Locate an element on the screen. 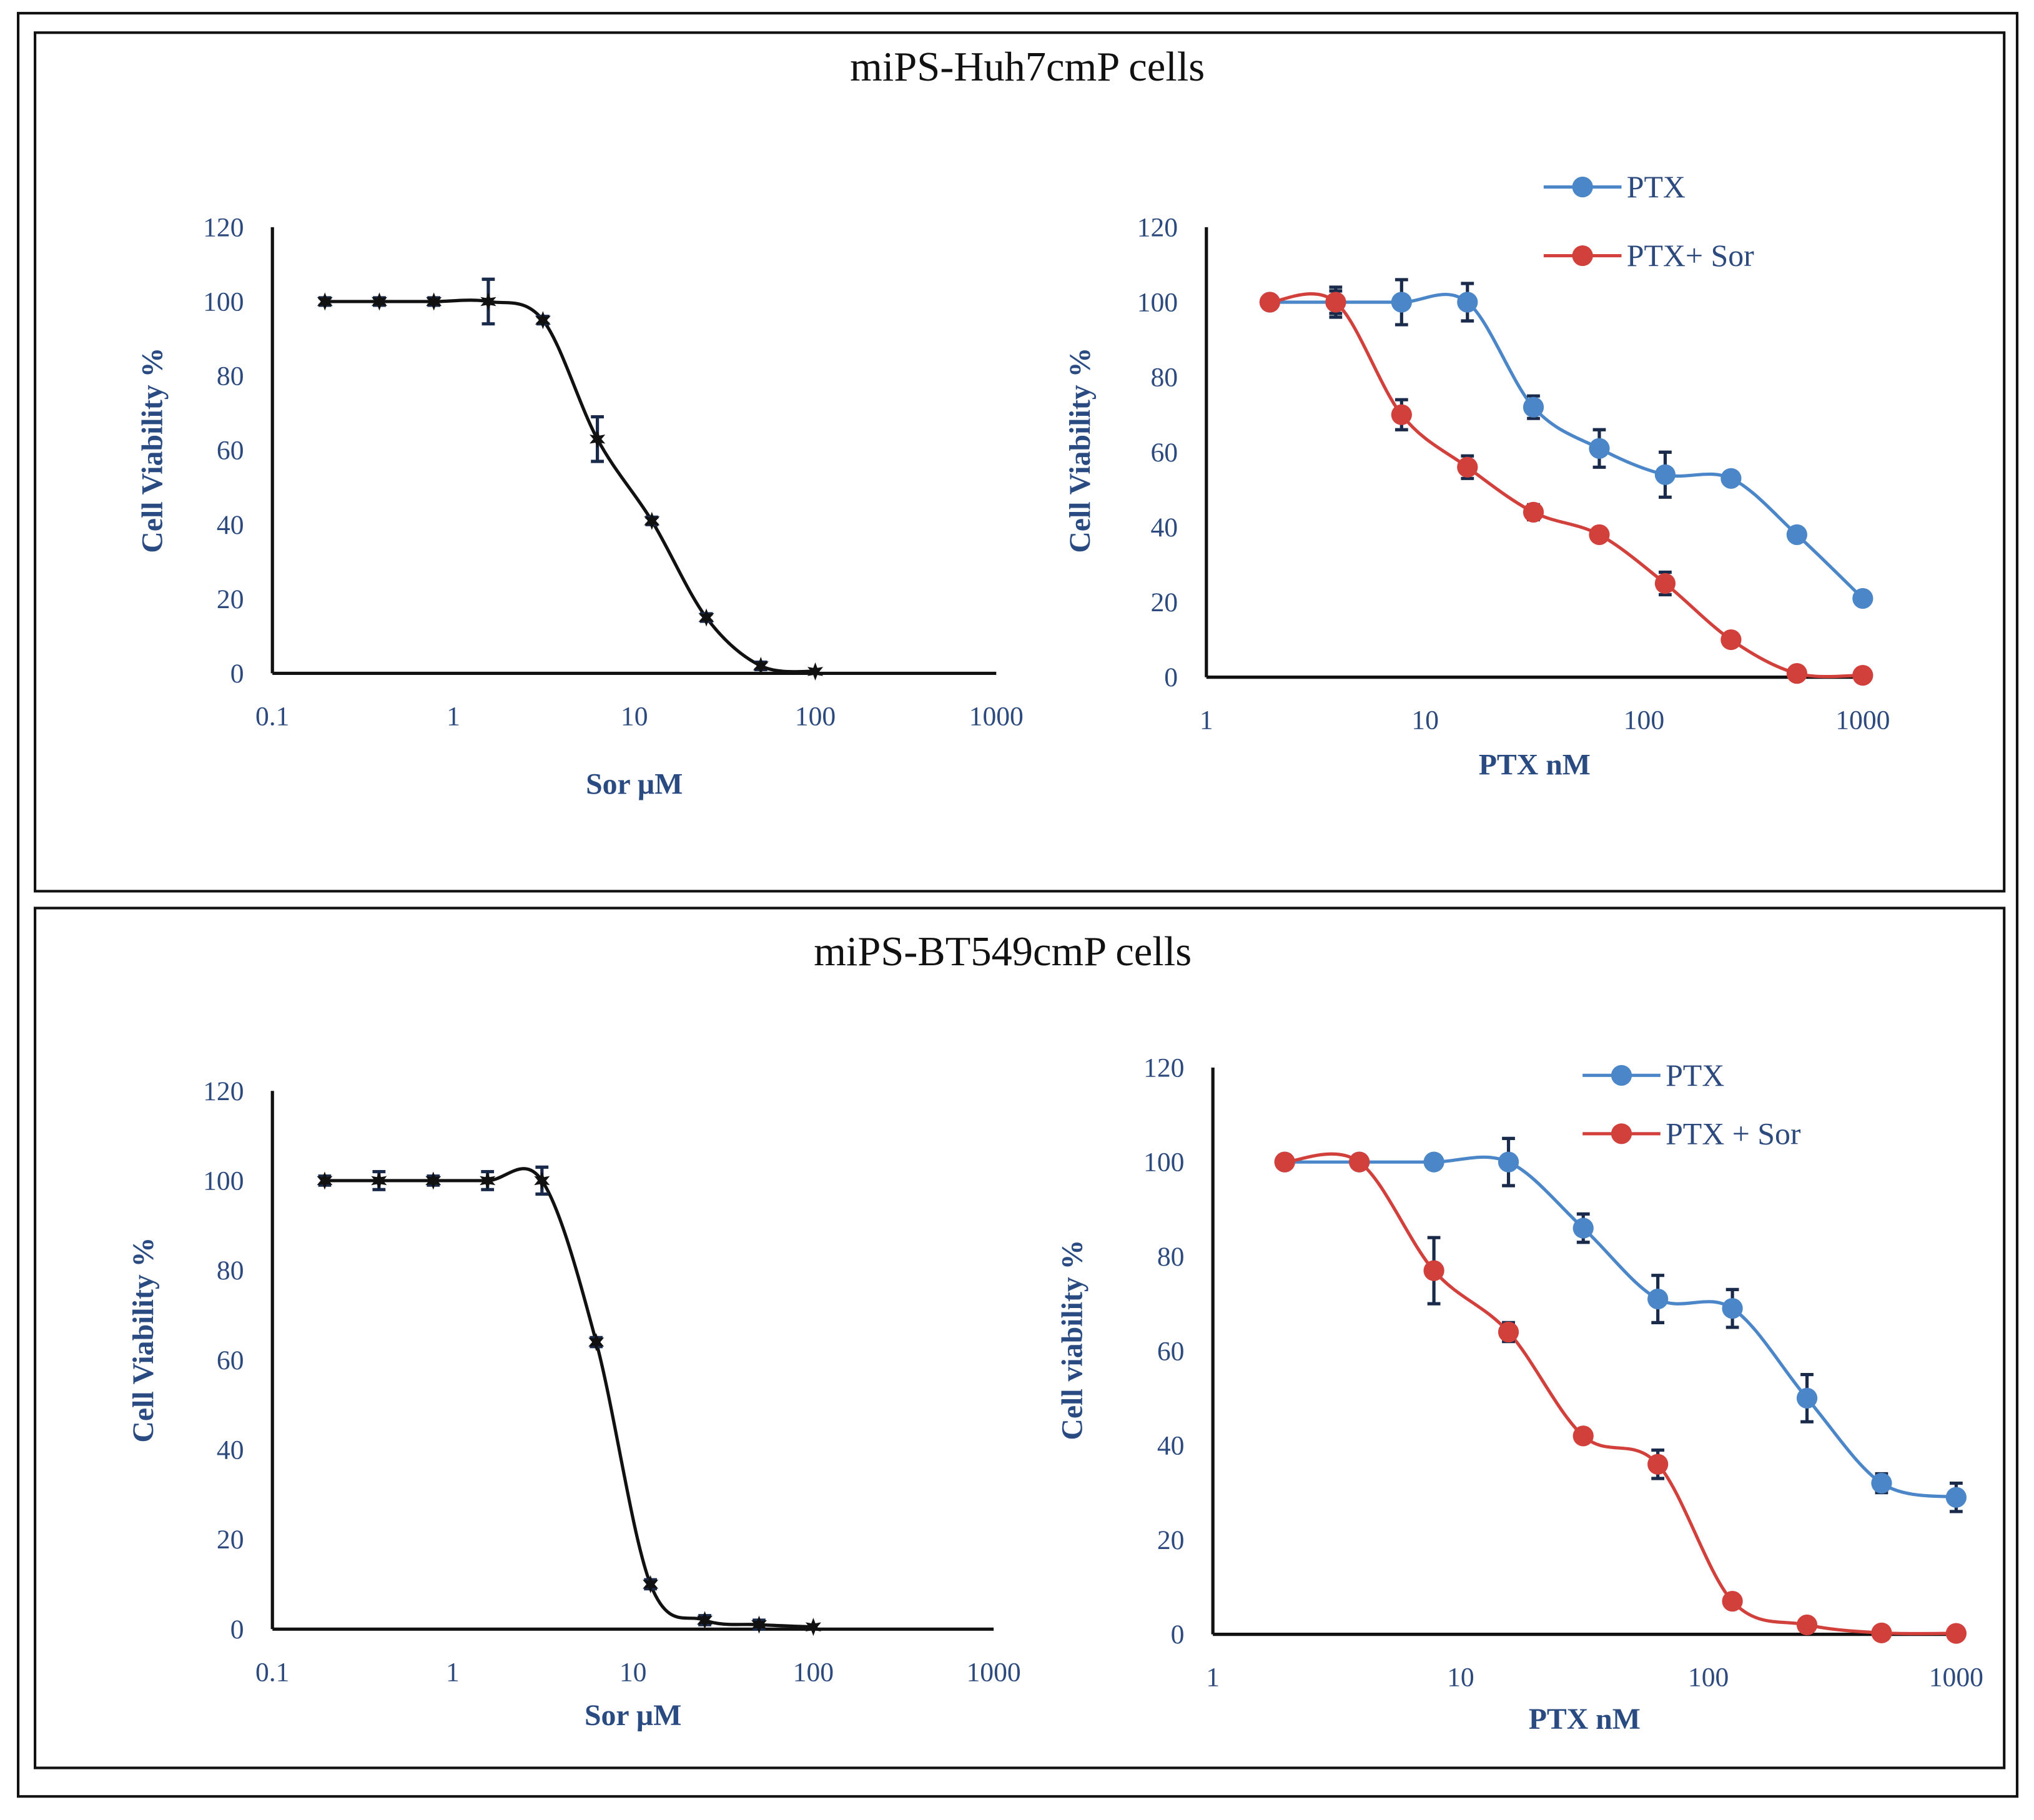 The height and width of the screenshot is (1820, 2034). legend-item: PTX is located at coordinates (1614, 187).